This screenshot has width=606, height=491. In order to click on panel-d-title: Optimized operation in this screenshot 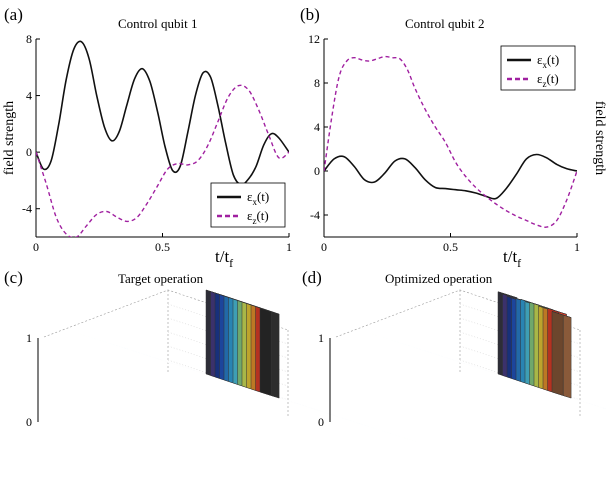, I will do `click(439, 278)`.